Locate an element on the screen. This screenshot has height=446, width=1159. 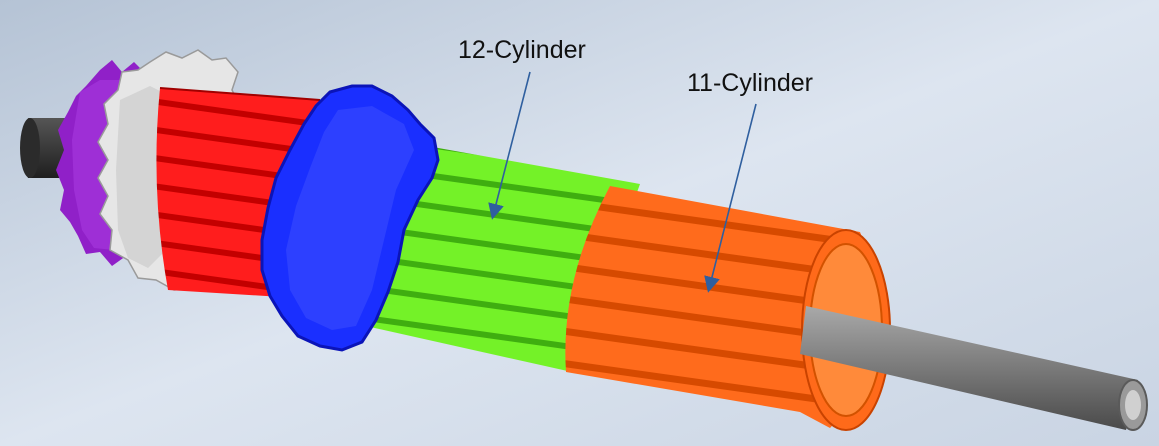
label-12-cylinder: 12-Cylinder is located at coordinates (522, 50).